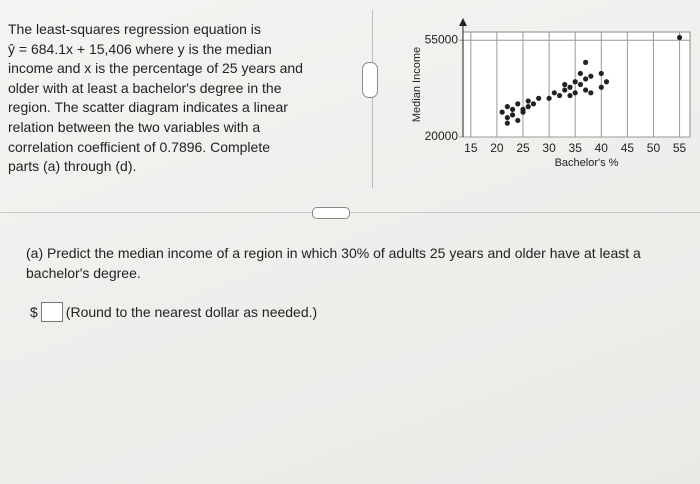 The image size is (700, 484). Describe the element at coordinates (587, 163) in the screenshot. I see `x-axis-label: Bachelor's %` at that location.